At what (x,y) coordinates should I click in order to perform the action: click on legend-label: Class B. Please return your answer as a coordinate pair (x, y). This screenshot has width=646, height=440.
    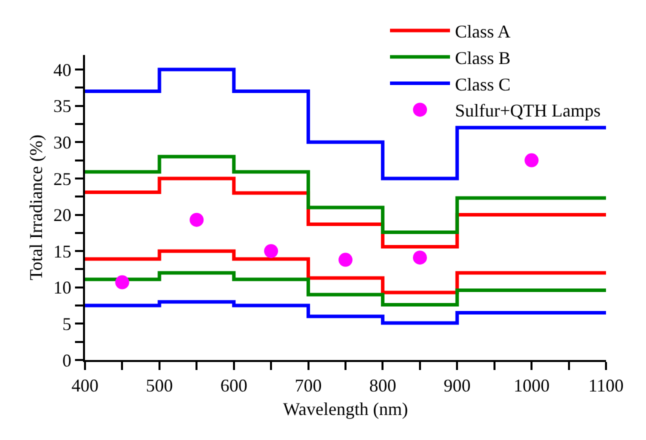
    Looking at the image, I should click on (483, 58).